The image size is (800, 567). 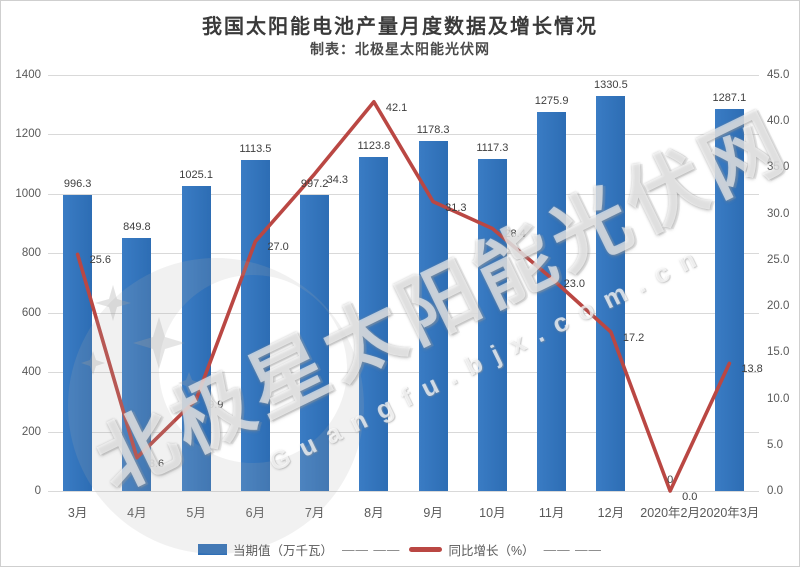 I want to click on legend-item: 同比增长（%）, so click(x=472, y=549).